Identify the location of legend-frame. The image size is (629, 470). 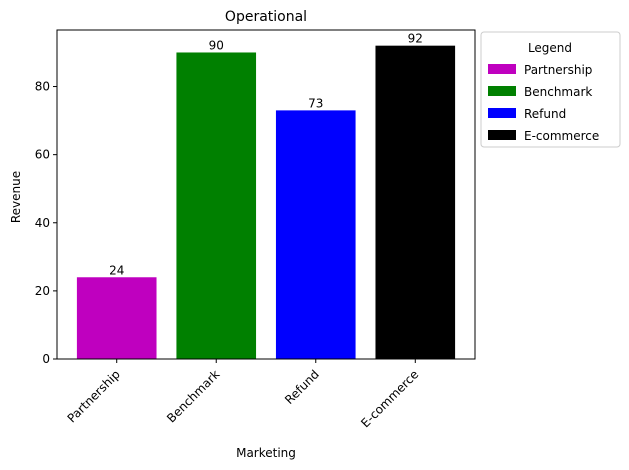
(550, 89).